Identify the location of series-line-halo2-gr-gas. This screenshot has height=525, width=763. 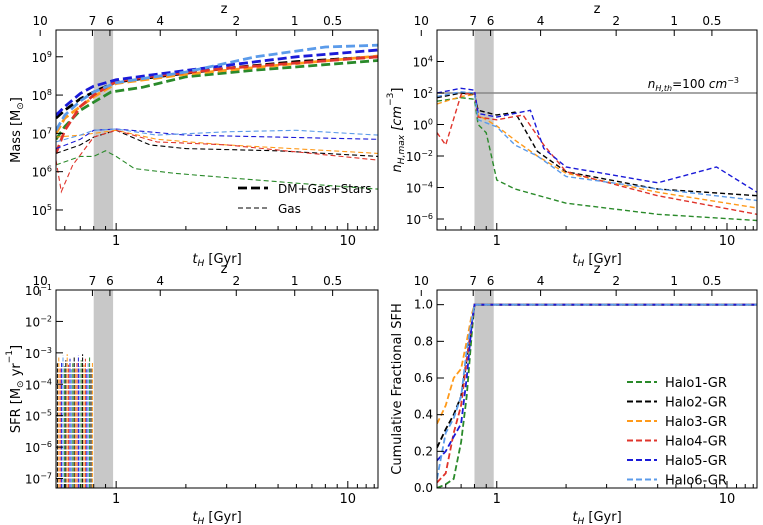
(217, 143).